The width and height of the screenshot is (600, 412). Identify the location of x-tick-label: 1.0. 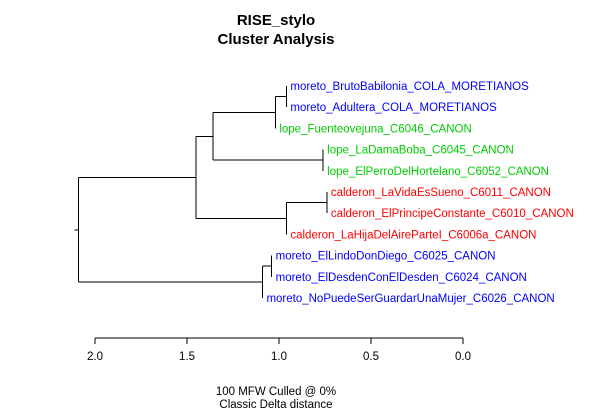
(279, 357).